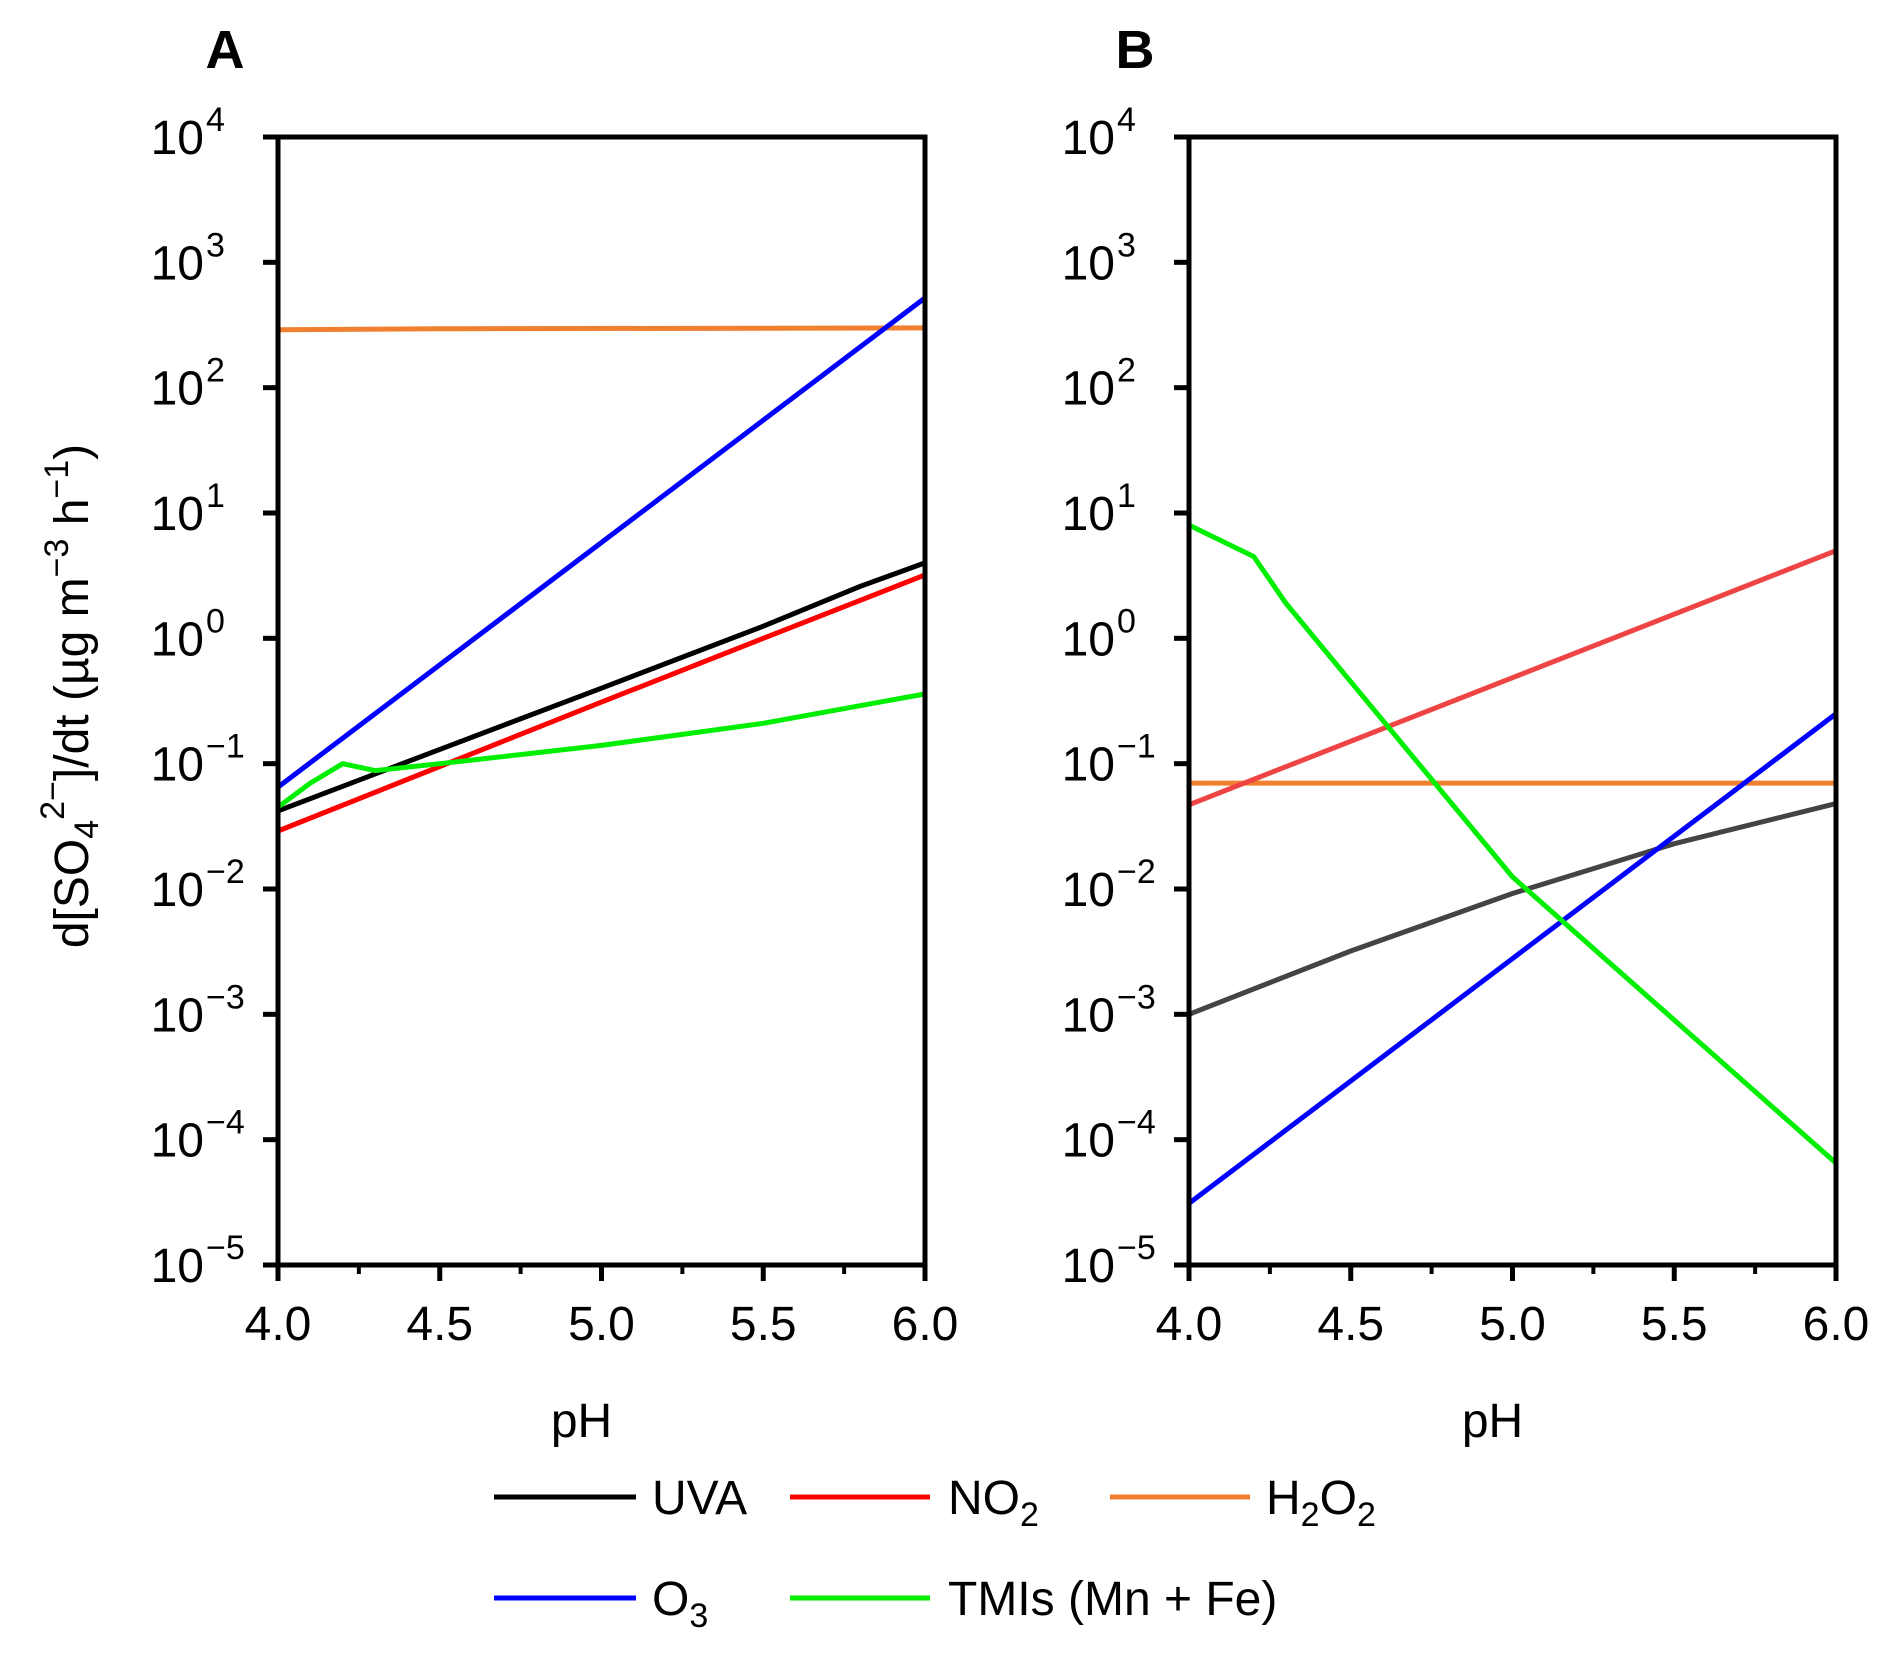 The width and height of the screenshot is (1892, 1658). What do you see at coordinates (935, 1553) in the screenshot?
I see `legend: UVA NO2 H2O2 O3 TMIs (Mn + Fe)` at bounding box center [935, 1553].